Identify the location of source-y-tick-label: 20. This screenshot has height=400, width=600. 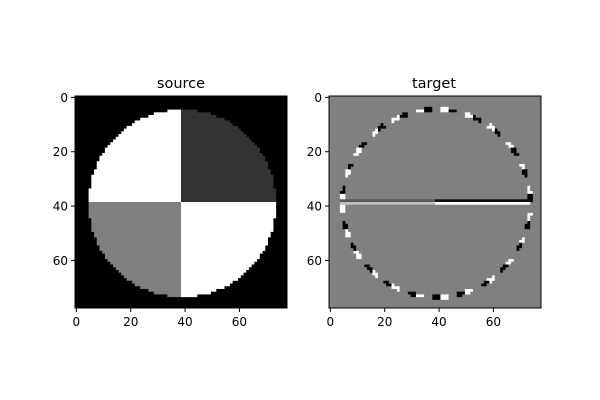
(60, 152).